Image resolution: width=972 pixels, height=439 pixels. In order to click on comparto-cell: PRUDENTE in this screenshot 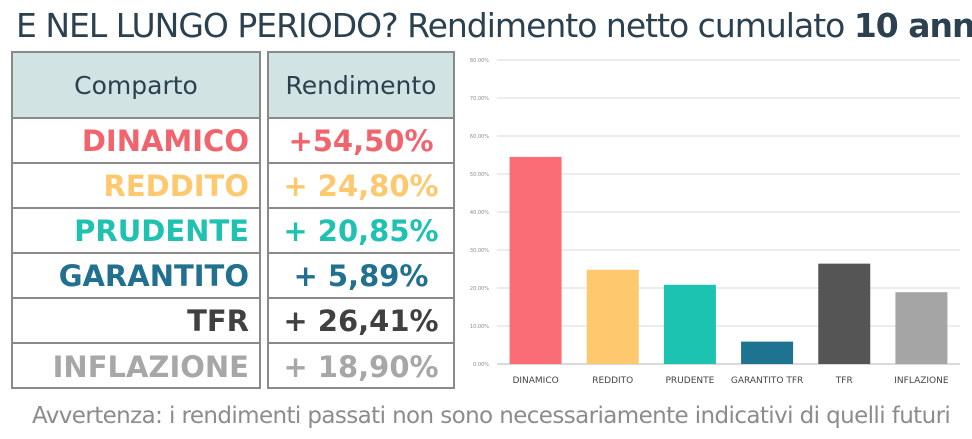, I will do `click(136, 231)`.